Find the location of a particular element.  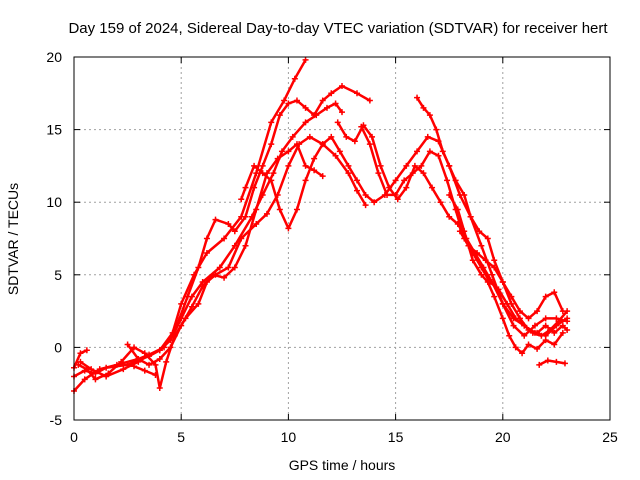

x-tick-label: 20 is located at coordinates (503, 437).